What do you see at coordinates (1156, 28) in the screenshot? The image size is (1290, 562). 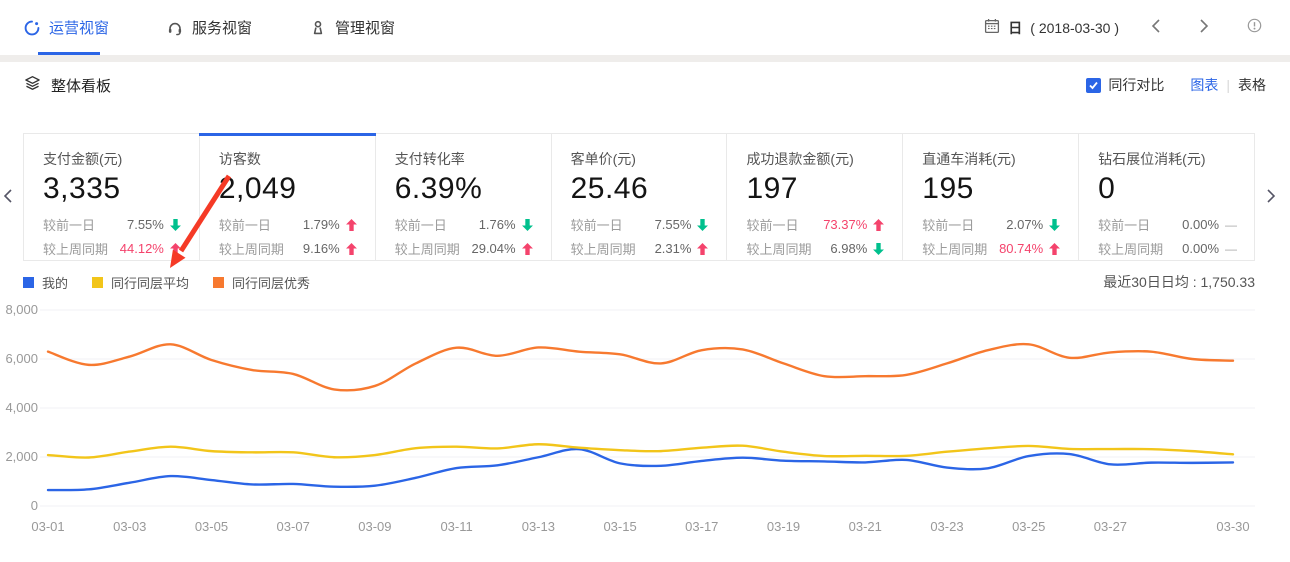 I see `prev-day-button` at bounding box center [1156, 28].